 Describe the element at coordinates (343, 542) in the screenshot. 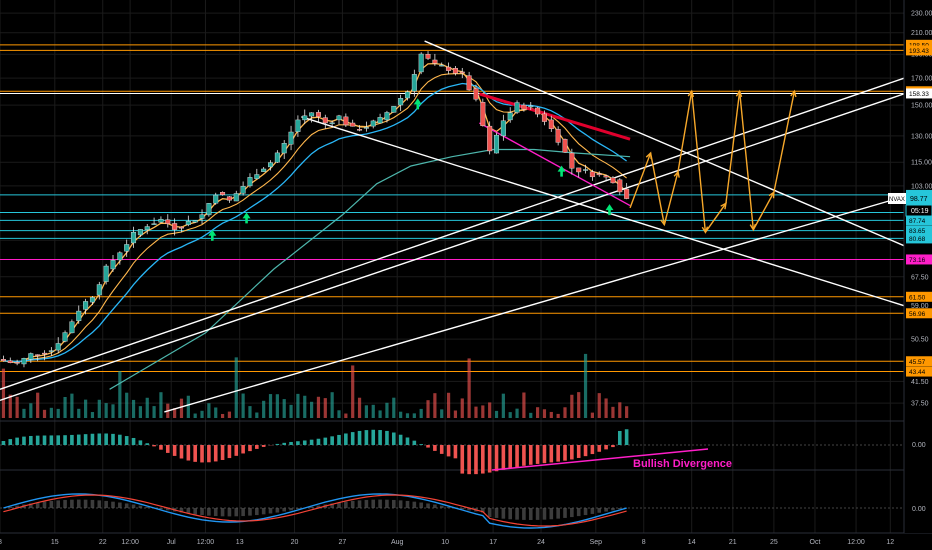

I see `time-tick-label: 27` at that location.